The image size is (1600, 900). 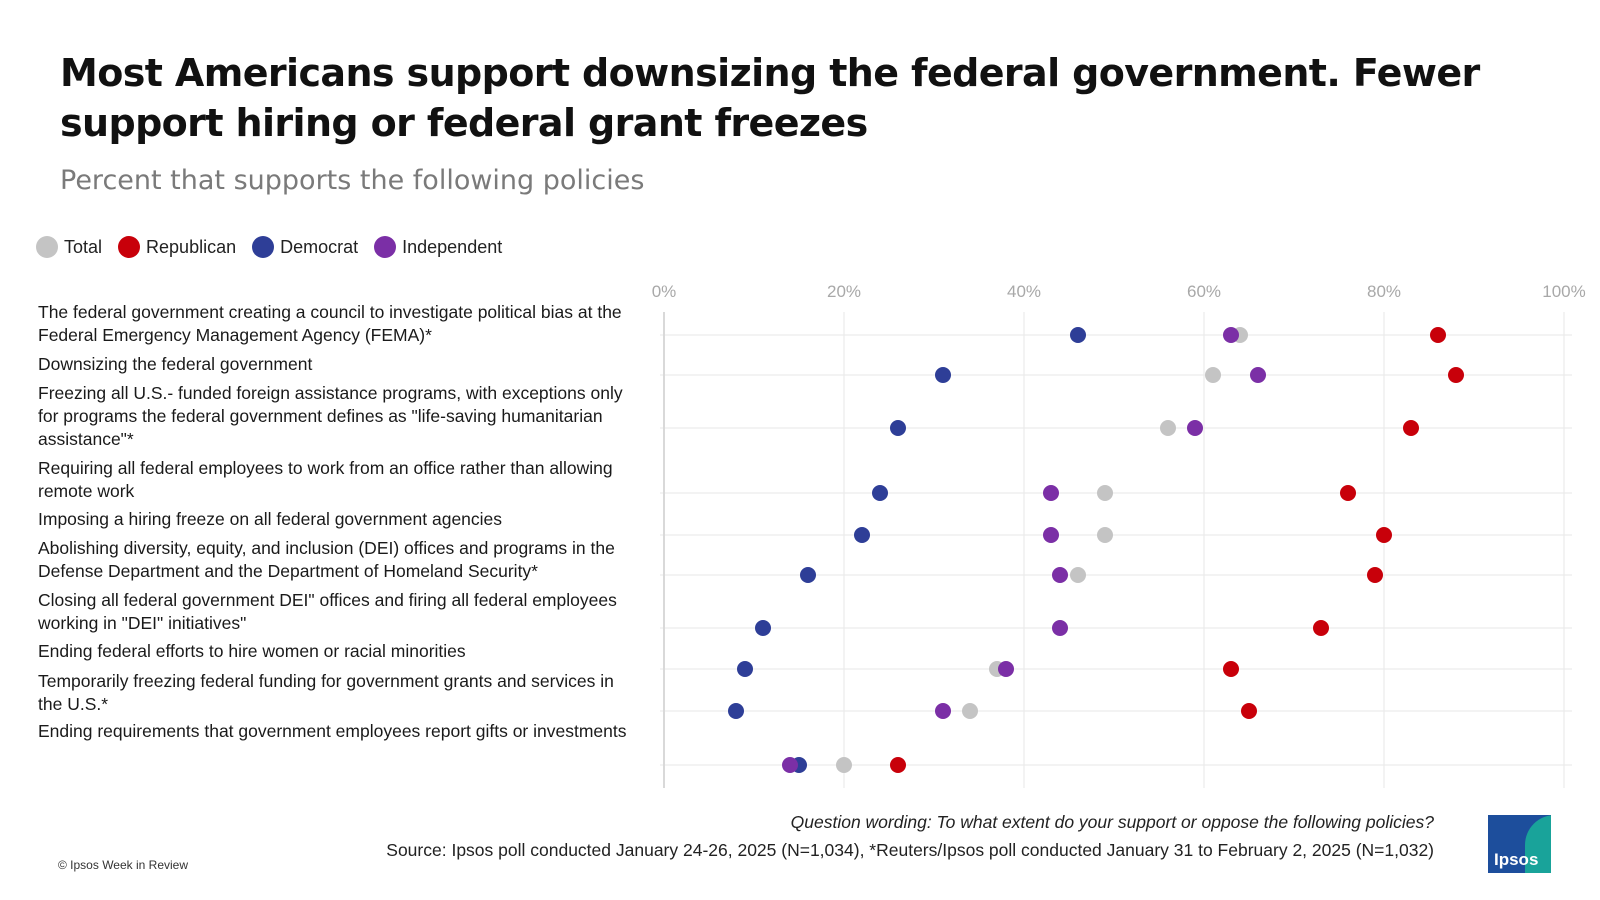 I want to click on legend-swatch-independent, so click(x=385, y=247).